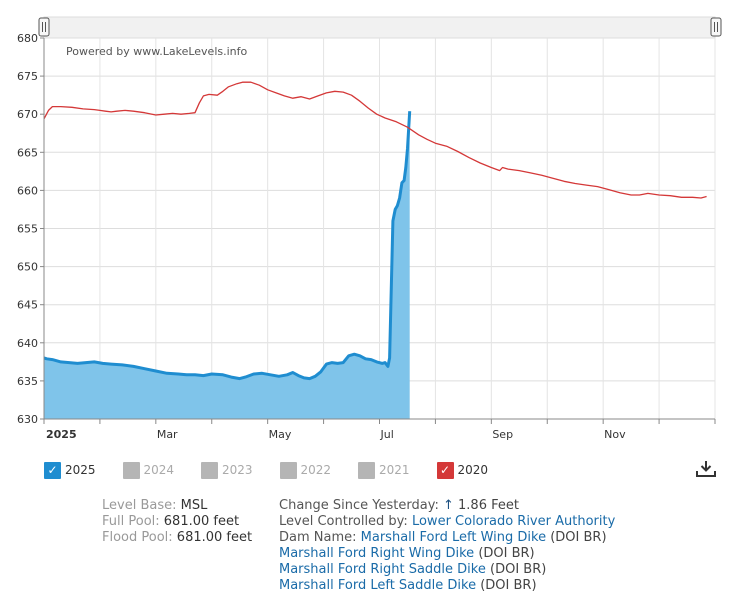 This screenshot has height=595, width=733. What do you see at coordinates (157, 51) in the screenshot?
I see `watermark: Powered by www.LakeLevels.info` at bounding box center [157, 51].